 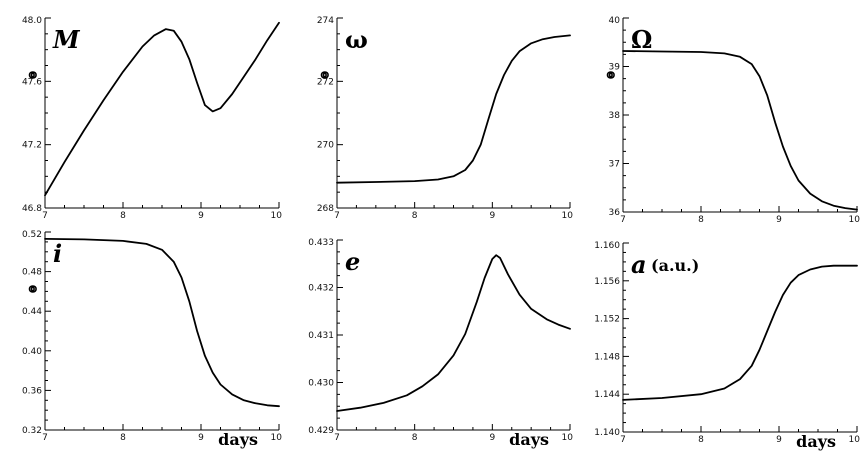 What do you see at coordinates (32, 431) in the screenshot?
I see `y-tick-label: 0.32` at bounding box center [32, 431].